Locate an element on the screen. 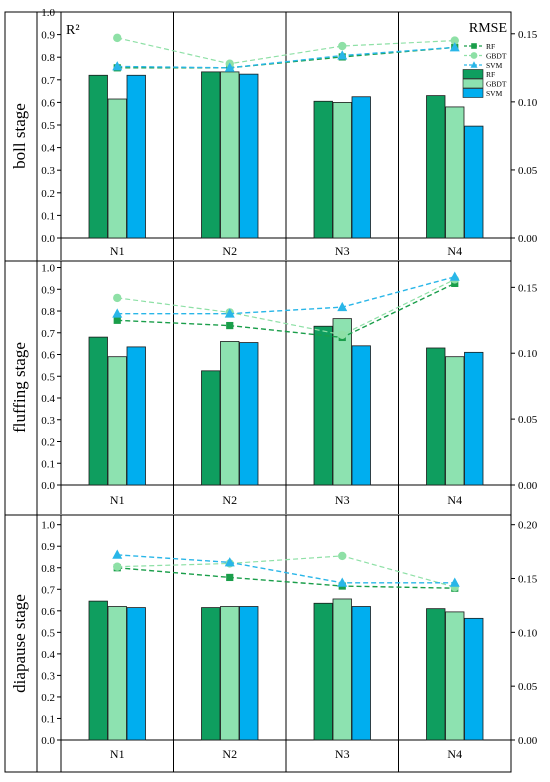  category-label: N1 is located at coordinates (117, 251).